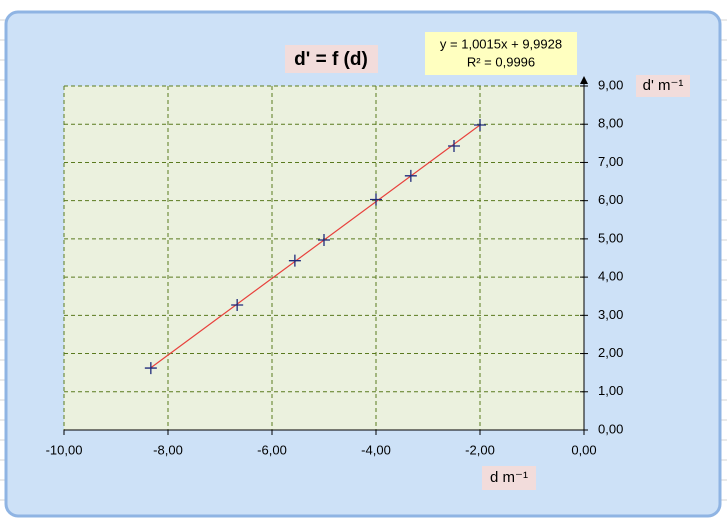 The width and height of the screenshot is (727, 521). I want to click on y-tick-label: 2,00, so click(610, 352).